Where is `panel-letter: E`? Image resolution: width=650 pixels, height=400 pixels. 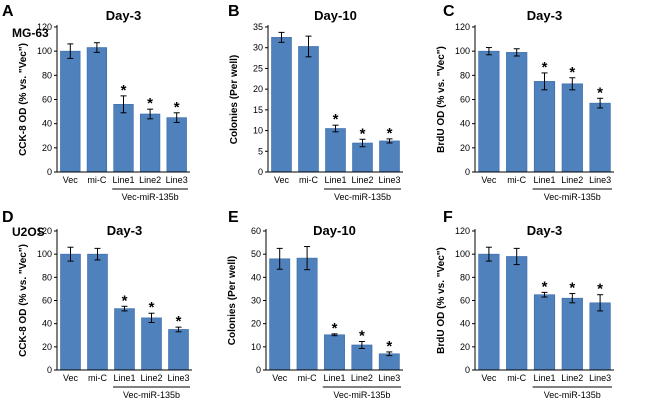
panel-letter: E is located at coordinates (233, 217).